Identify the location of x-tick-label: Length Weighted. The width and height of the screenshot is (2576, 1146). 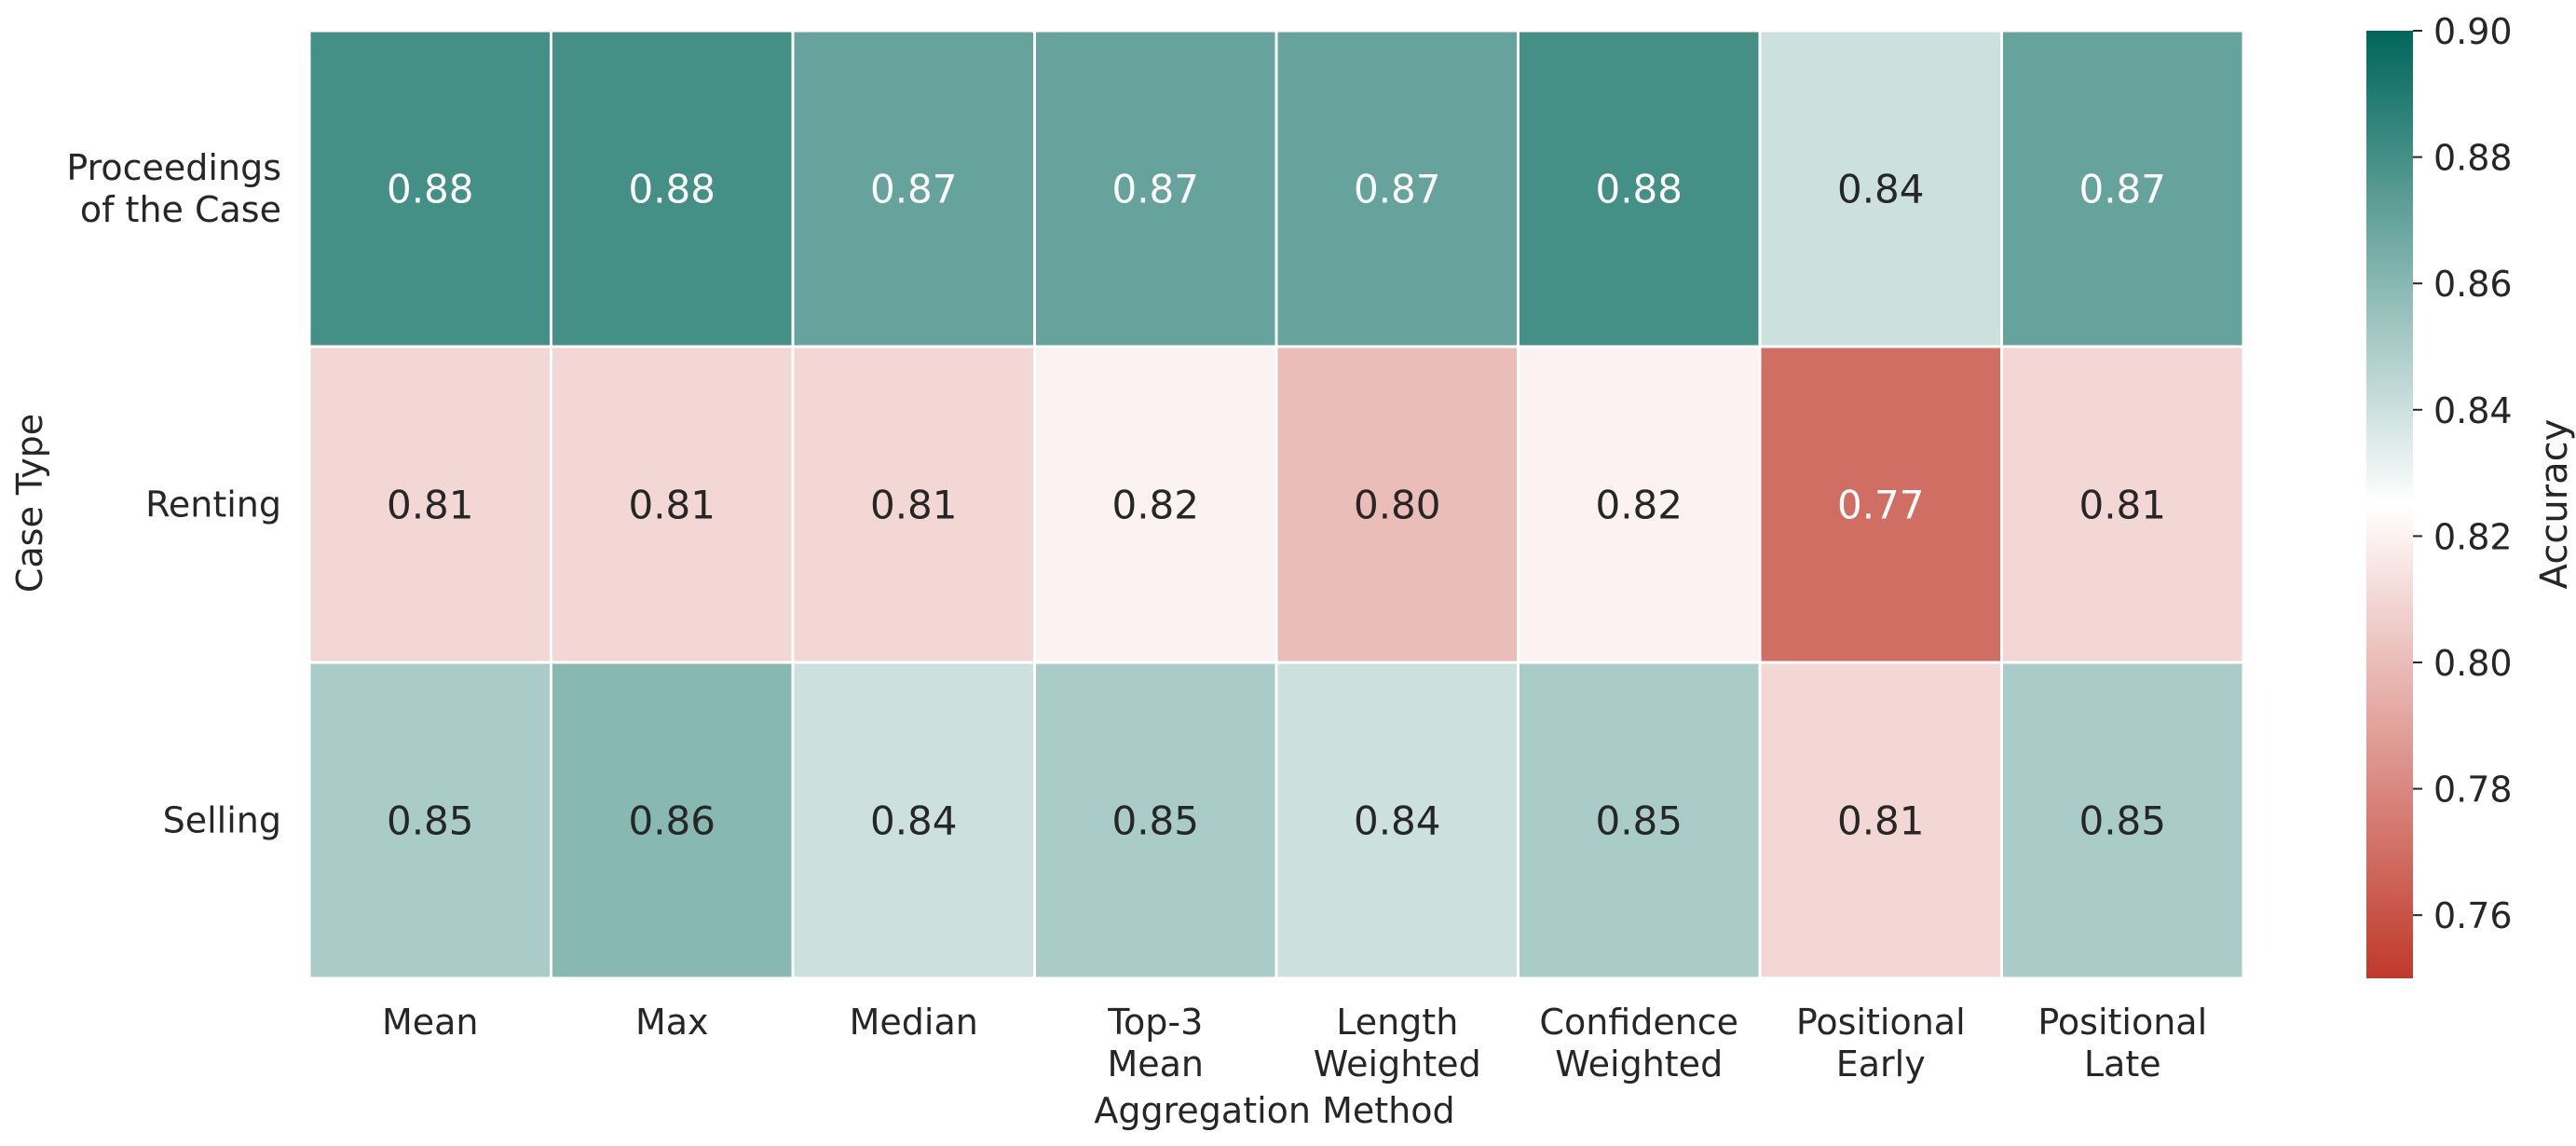
(1397, 1043).